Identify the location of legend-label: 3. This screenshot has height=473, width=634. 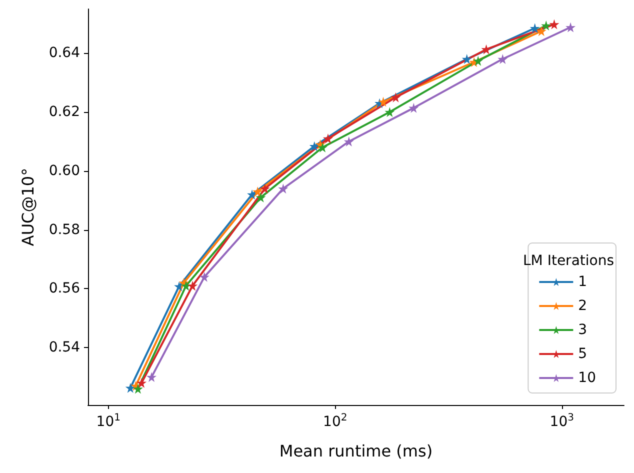
(583, 330).